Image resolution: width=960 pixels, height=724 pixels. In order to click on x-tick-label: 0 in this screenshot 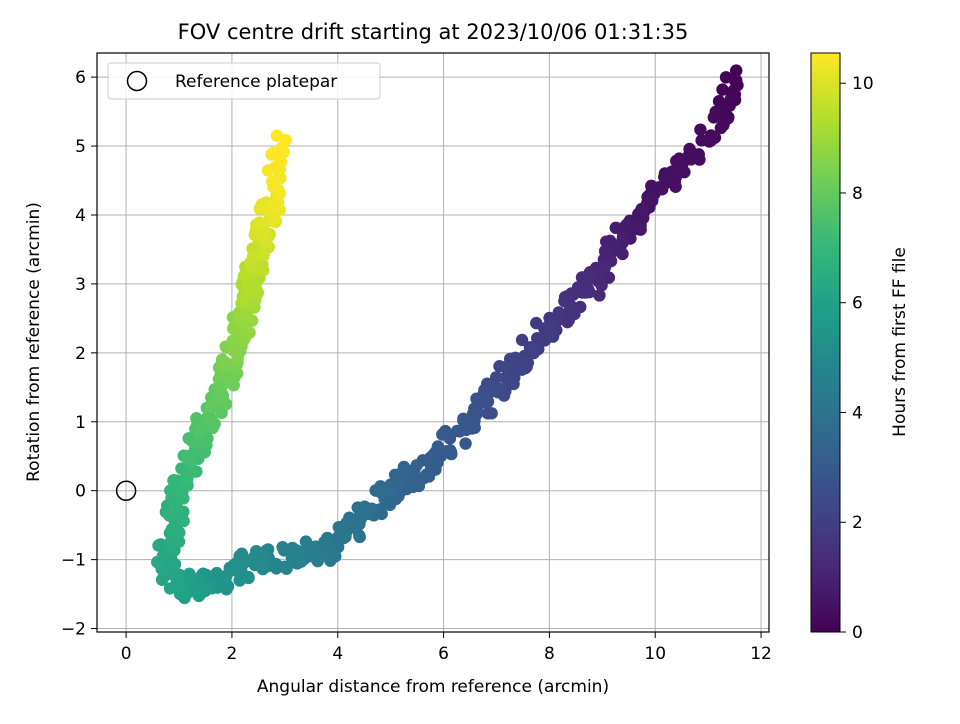, I will do `click(126, 654)`.